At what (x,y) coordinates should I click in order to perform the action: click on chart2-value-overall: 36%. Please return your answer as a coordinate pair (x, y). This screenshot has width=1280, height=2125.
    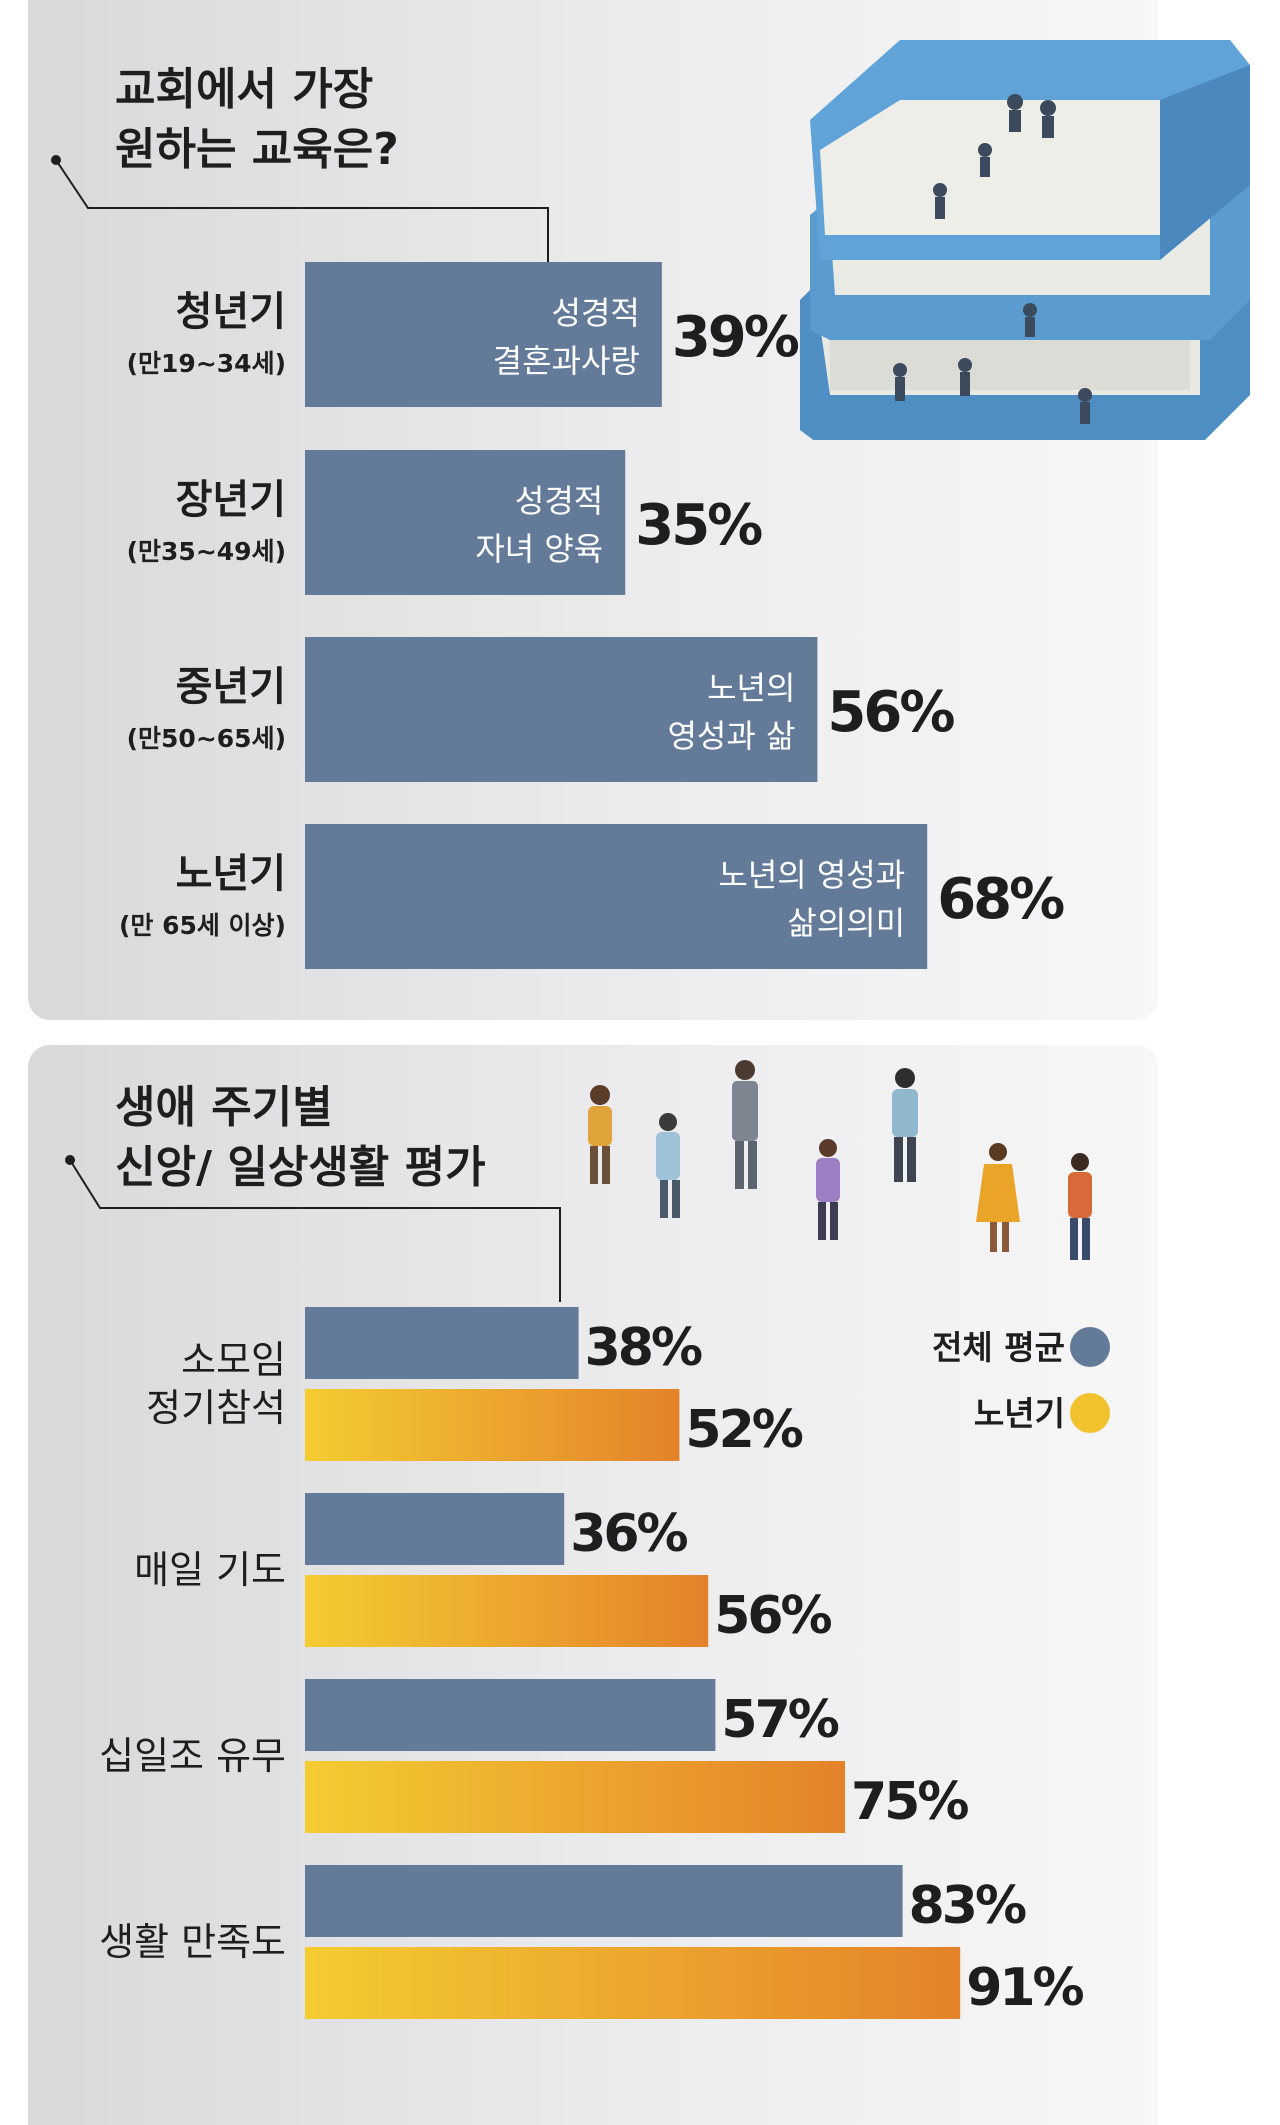
    Looking at the image, I should click on (628, 1534).